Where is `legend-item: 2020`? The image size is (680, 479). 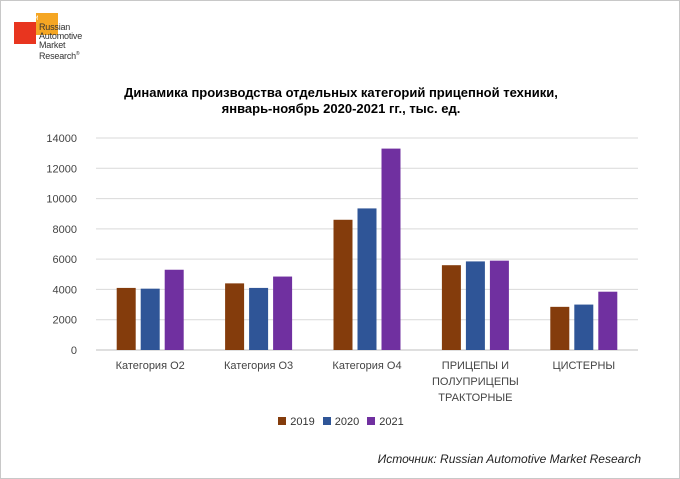 legend-item: 2020 is located at coordinates (341, 422).